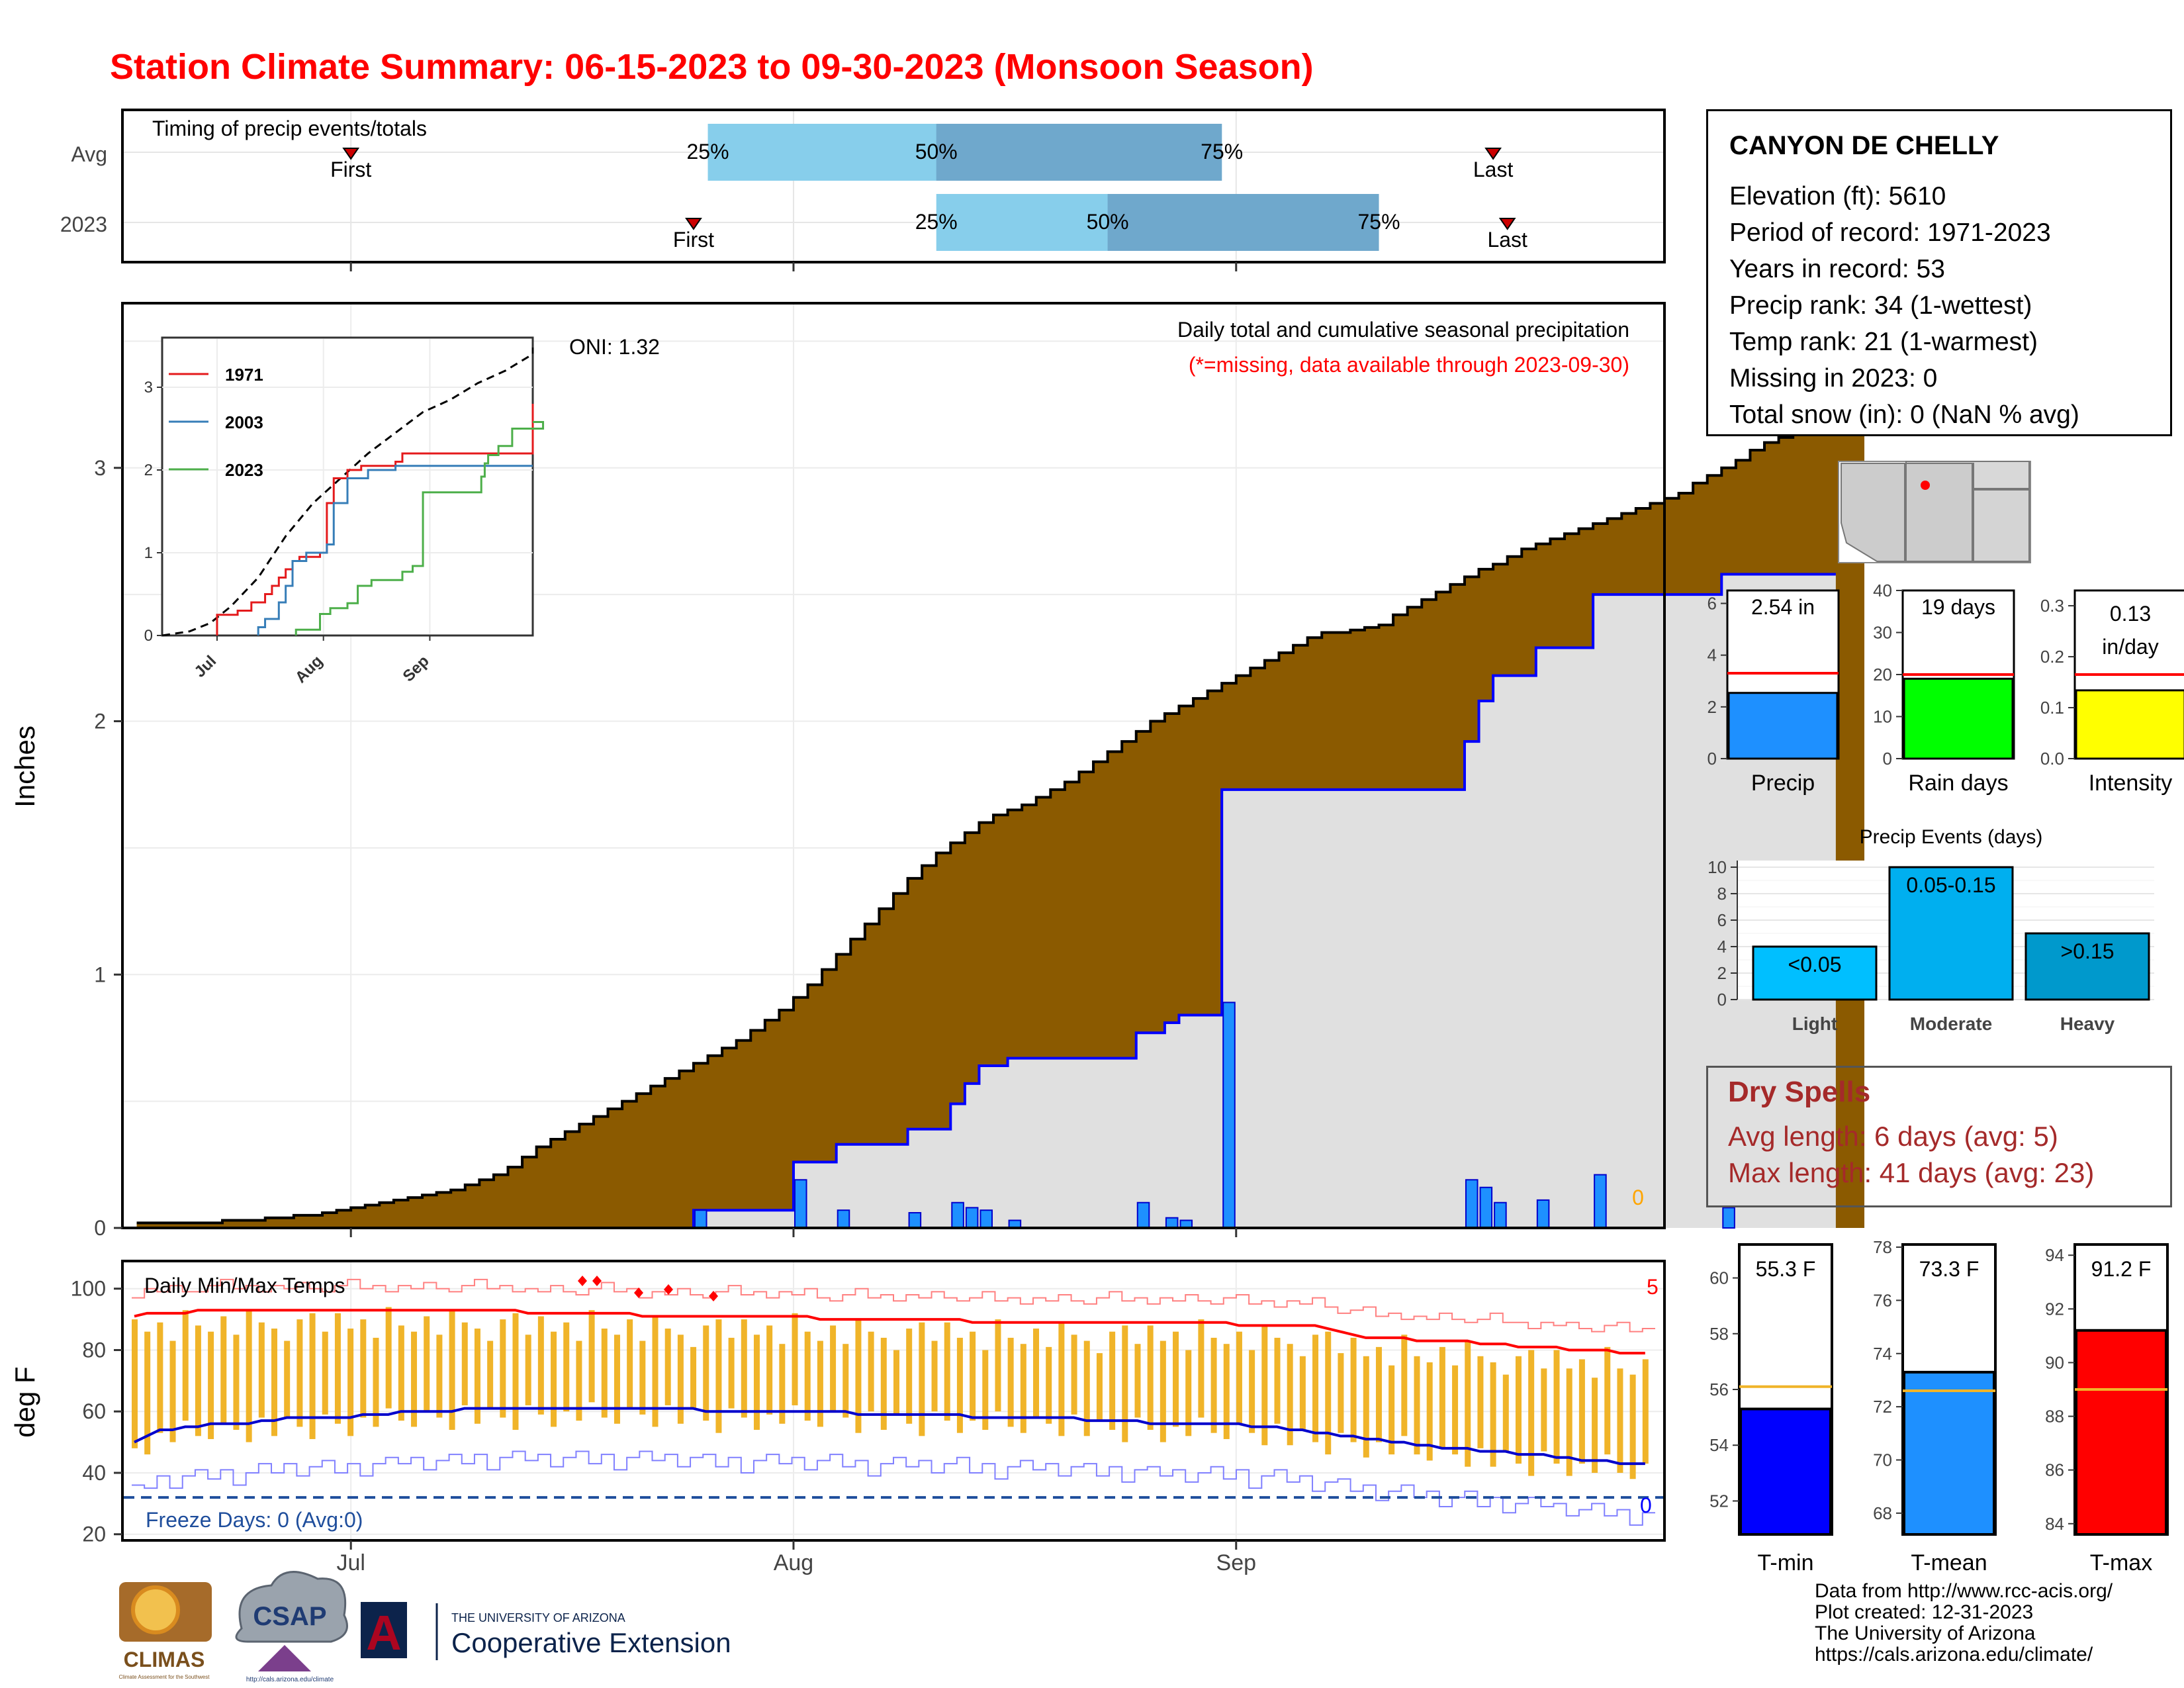  I want to click on events-title: Precip Events (days), so click(1951, 837).